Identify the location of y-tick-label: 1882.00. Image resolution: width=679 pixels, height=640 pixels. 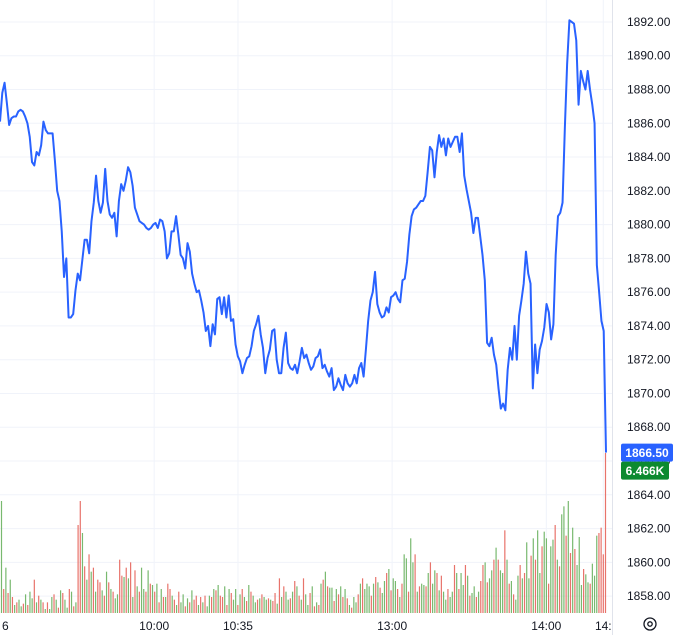
(649, 191).